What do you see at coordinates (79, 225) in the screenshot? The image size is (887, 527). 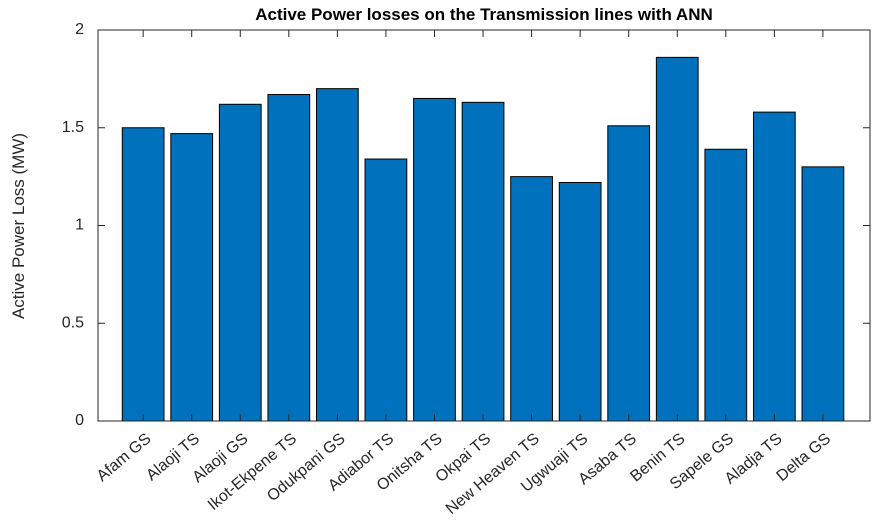 I see `y-tick-label: 1` at bounding box center [79, 225].